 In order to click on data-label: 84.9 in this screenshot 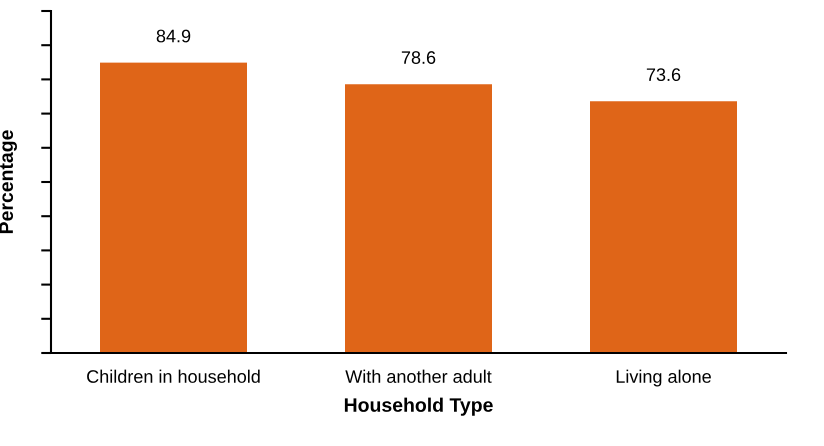, I will do `click(173, 36)`.